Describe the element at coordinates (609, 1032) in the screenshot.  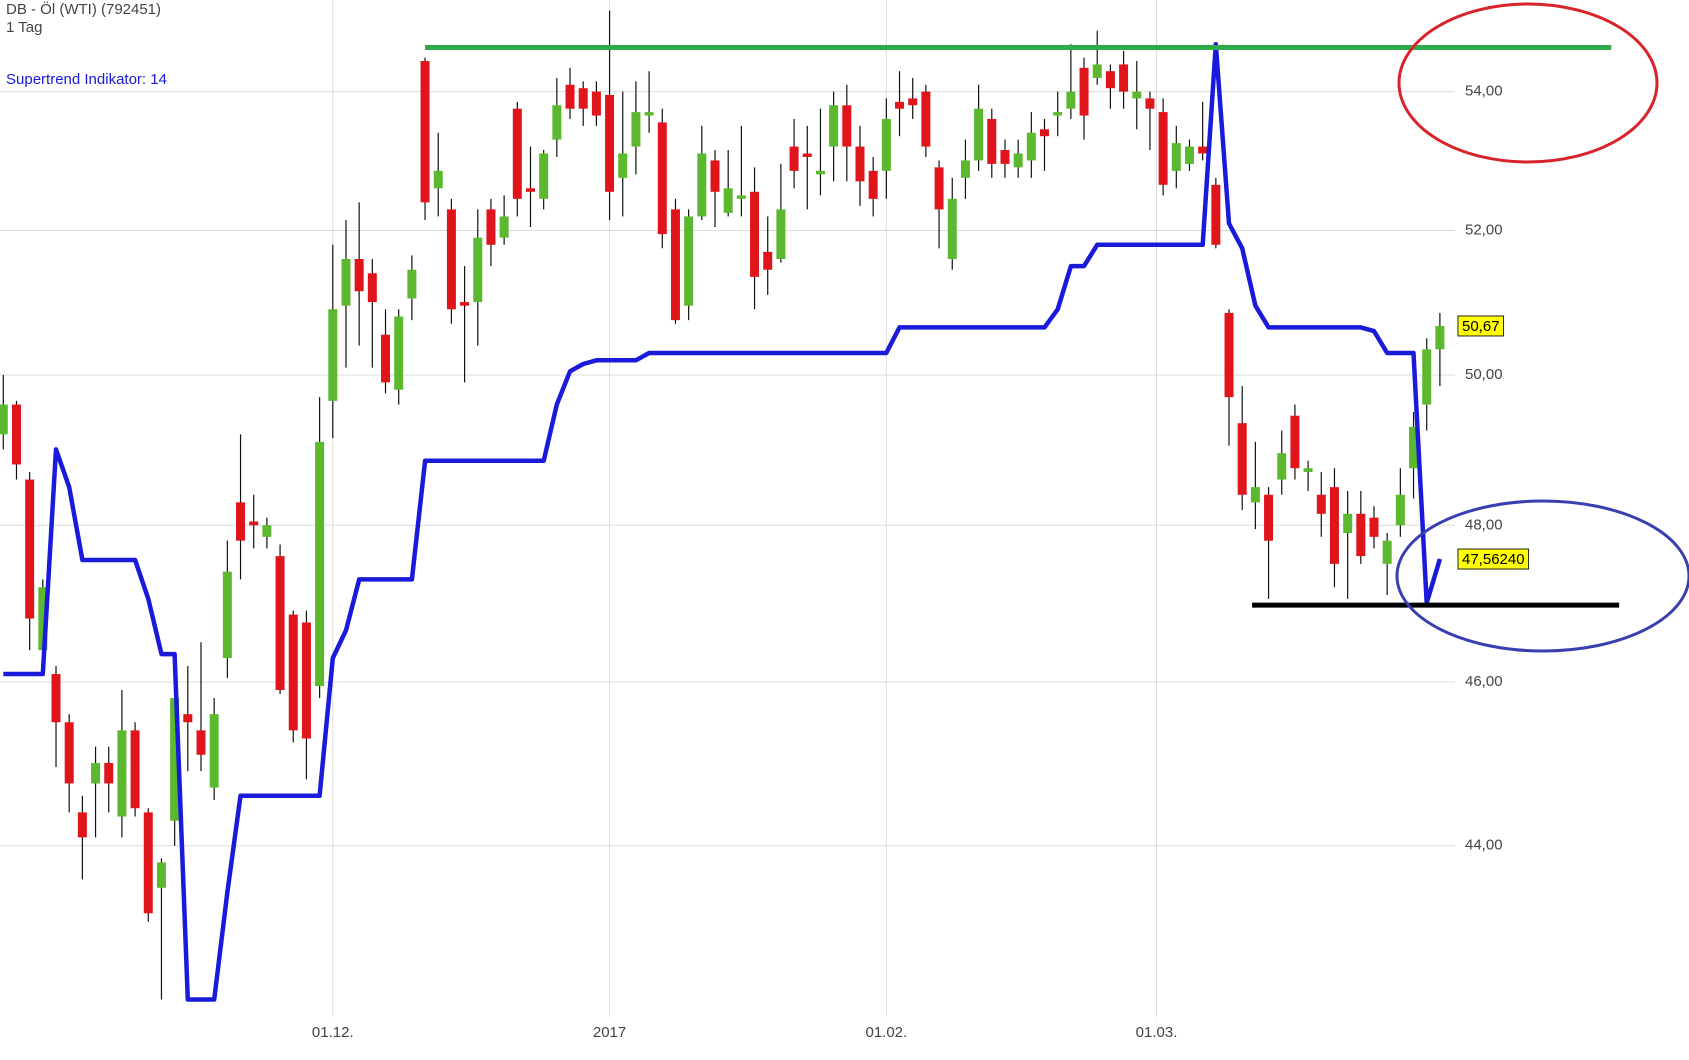
I see `x-tick-label: 2017` at that location.